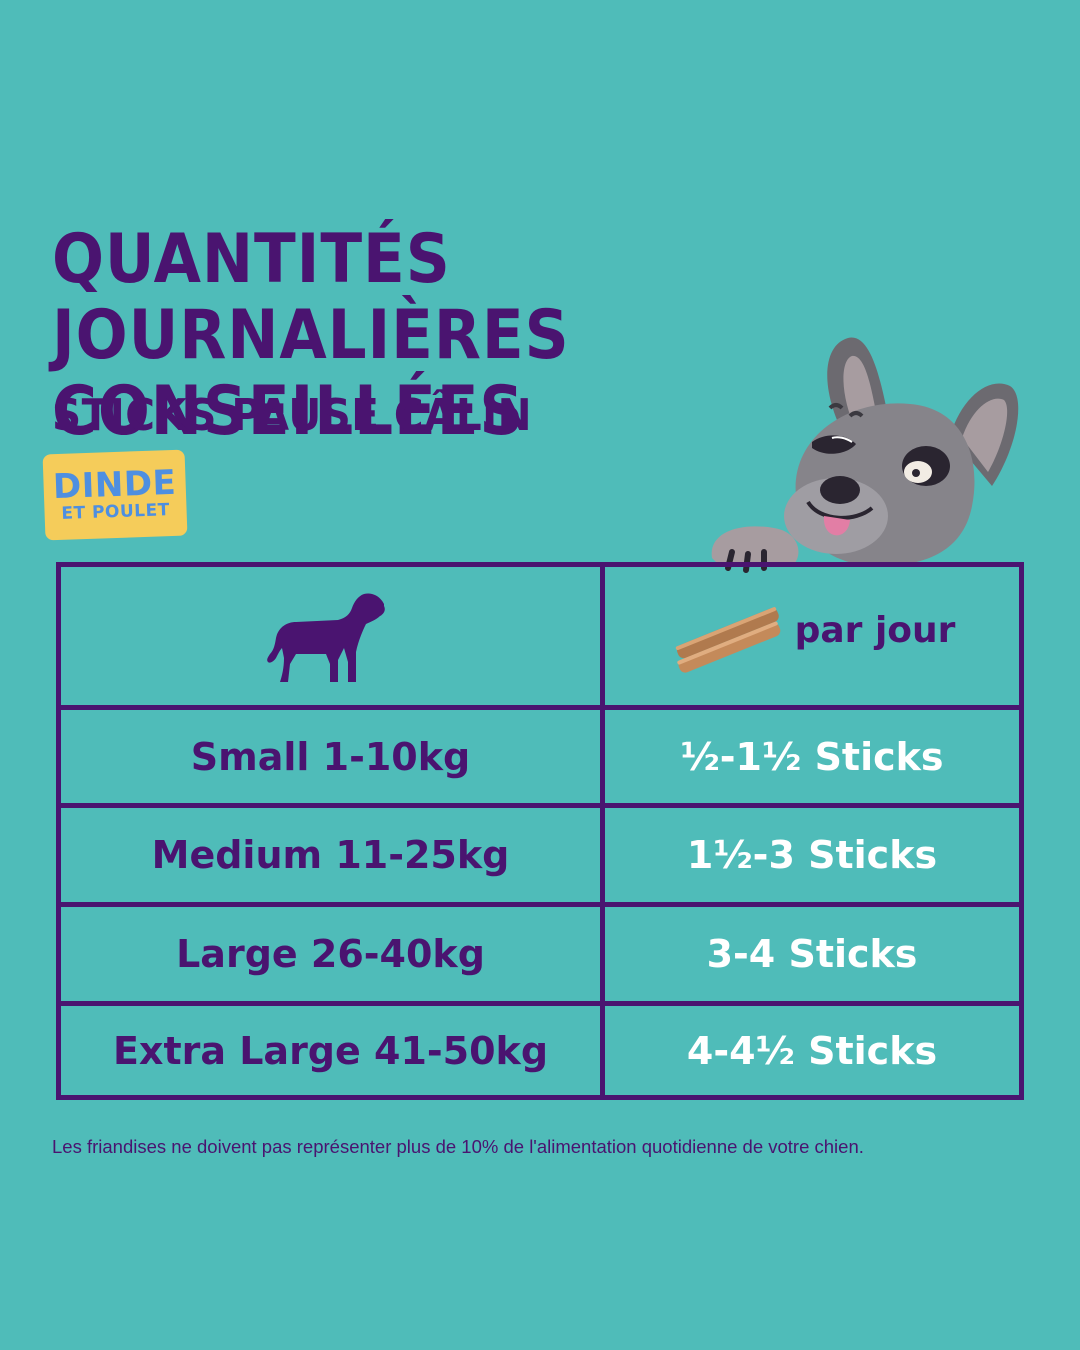 The height and width of the screenshot is (1350, 1080). What do you see at coordinates (116, 512) in the screenshot?
I see `flavor-sub-label: ET POULET` at bounding box center [116, 512].